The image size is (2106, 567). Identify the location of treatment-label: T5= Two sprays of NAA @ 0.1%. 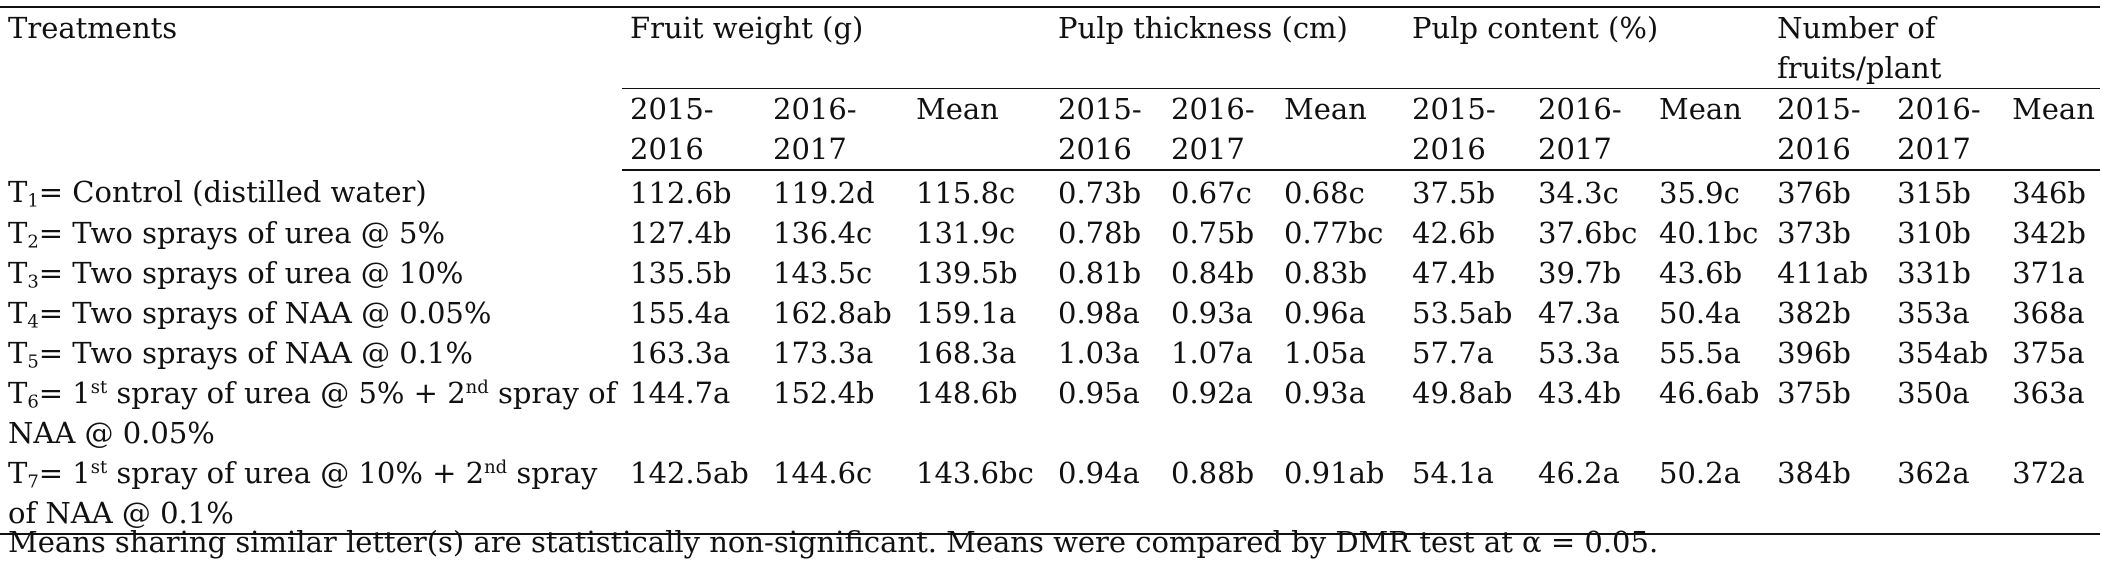
(311, 353).